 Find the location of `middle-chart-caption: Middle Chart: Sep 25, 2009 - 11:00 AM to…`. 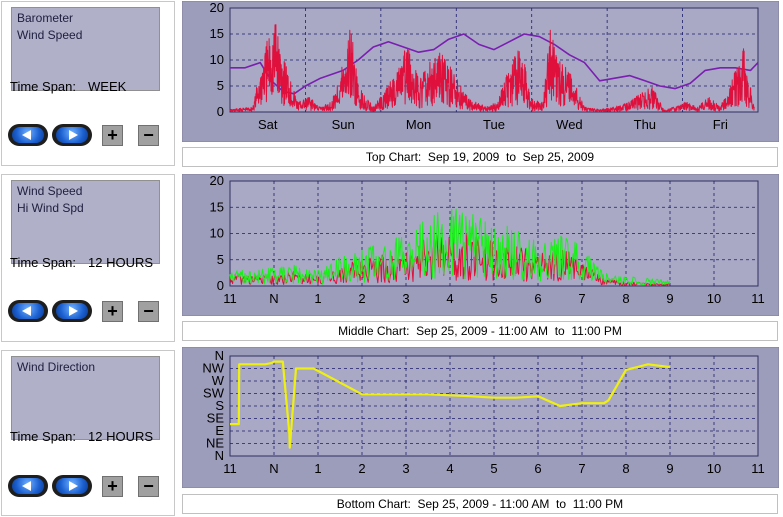

middle-chart-caption: Middle Chart: Sep 25, 2009 - 11:00 AM to… is located at coordinates (480, 331).